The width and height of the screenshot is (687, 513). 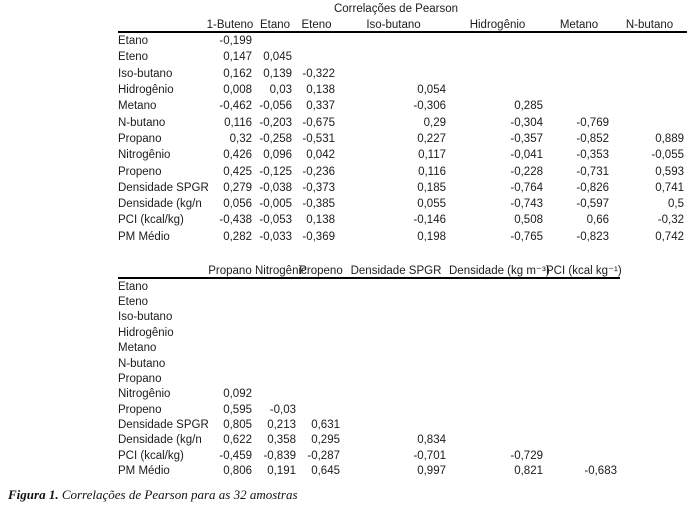 What do you see at coordinates (144, 155) in the screenshot?
I see `row-label: Nitrogênio` at bounding box center [144, 155].